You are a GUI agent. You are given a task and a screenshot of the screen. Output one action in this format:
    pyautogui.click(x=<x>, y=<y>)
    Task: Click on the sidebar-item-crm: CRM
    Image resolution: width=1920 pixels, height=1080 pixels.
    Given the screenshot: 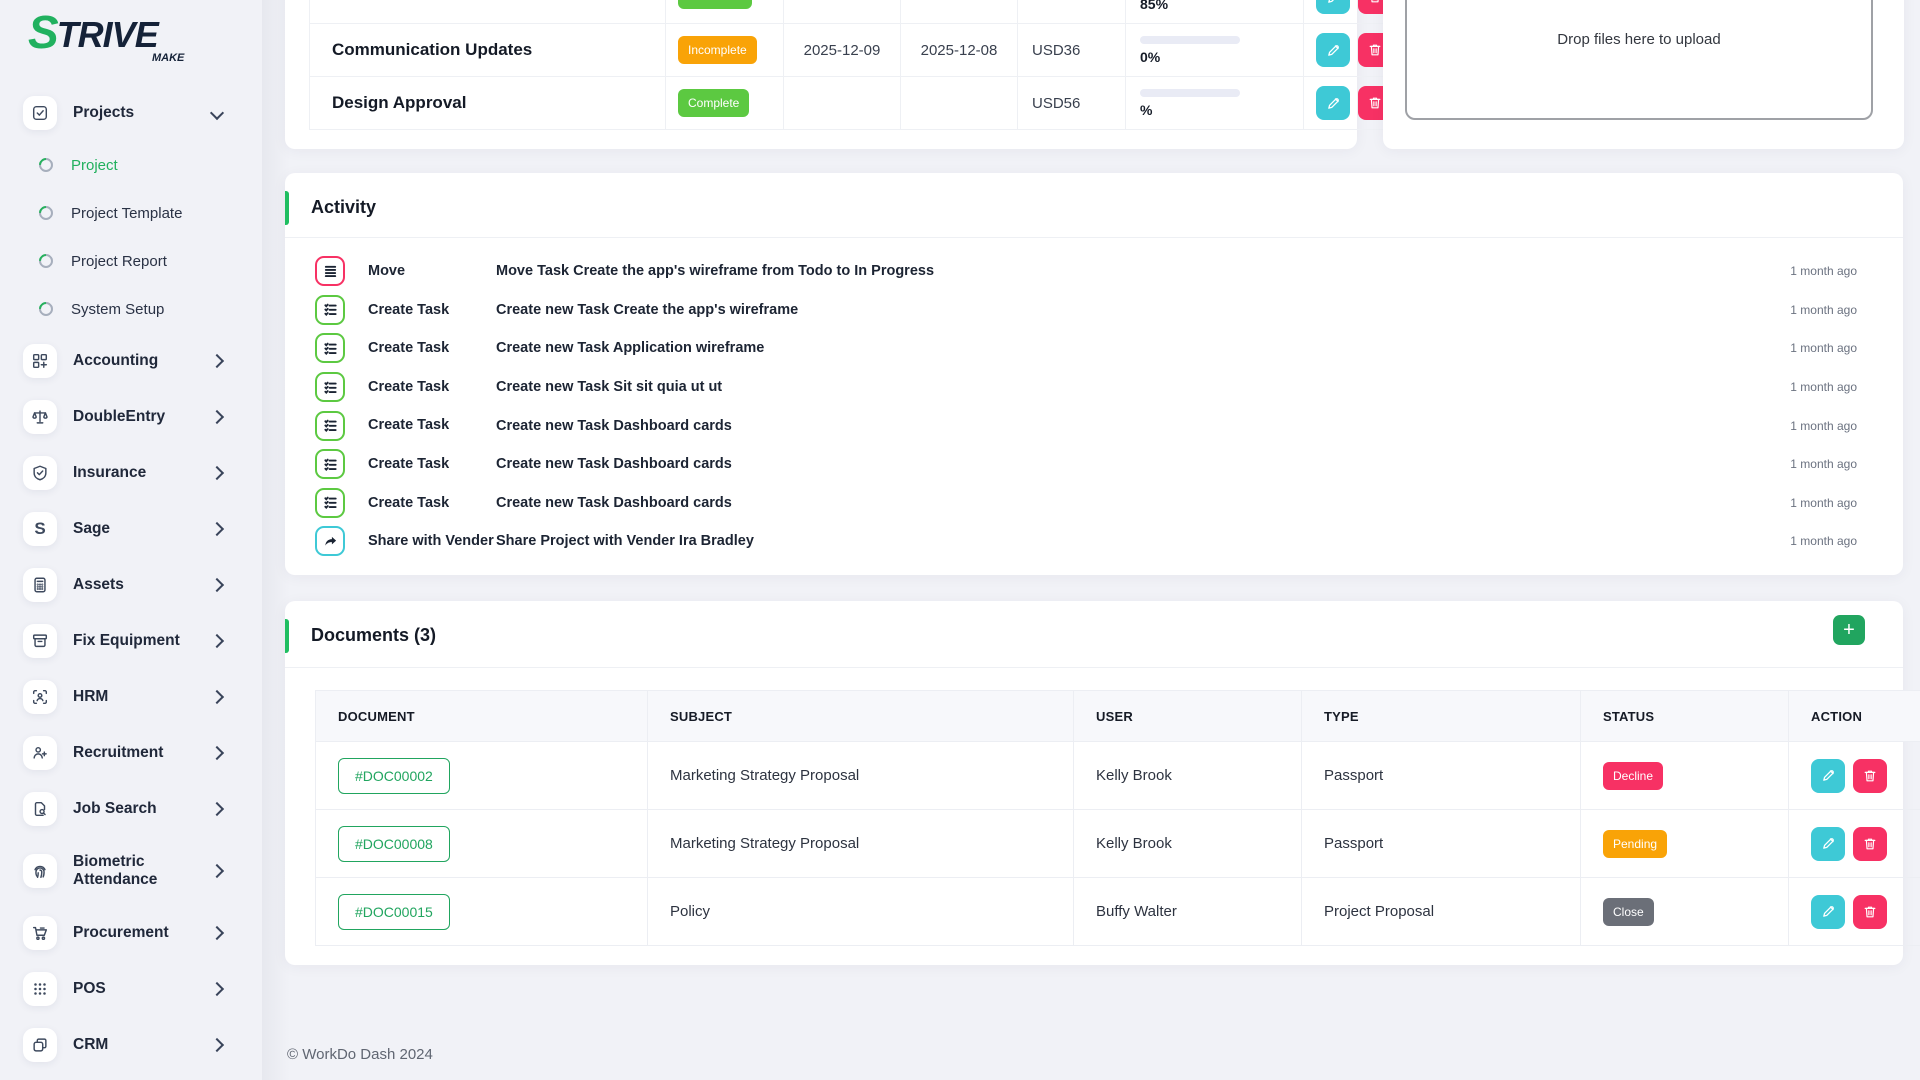 What is the action you would take?
    pyautogui.click(x=131, y=1045)
    